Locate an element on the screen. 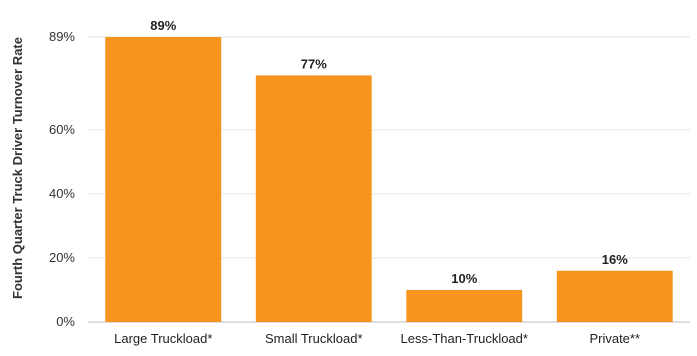  y-tick-label: 89% is located at coordinates (62, 36).